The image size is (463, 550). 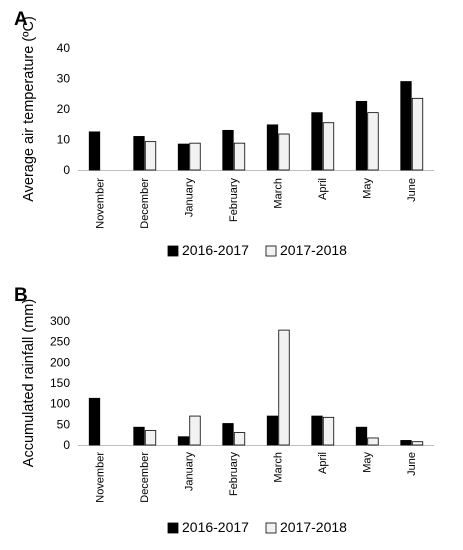 I want to click on y-tick-label: 50, so click(x=64, y=424).